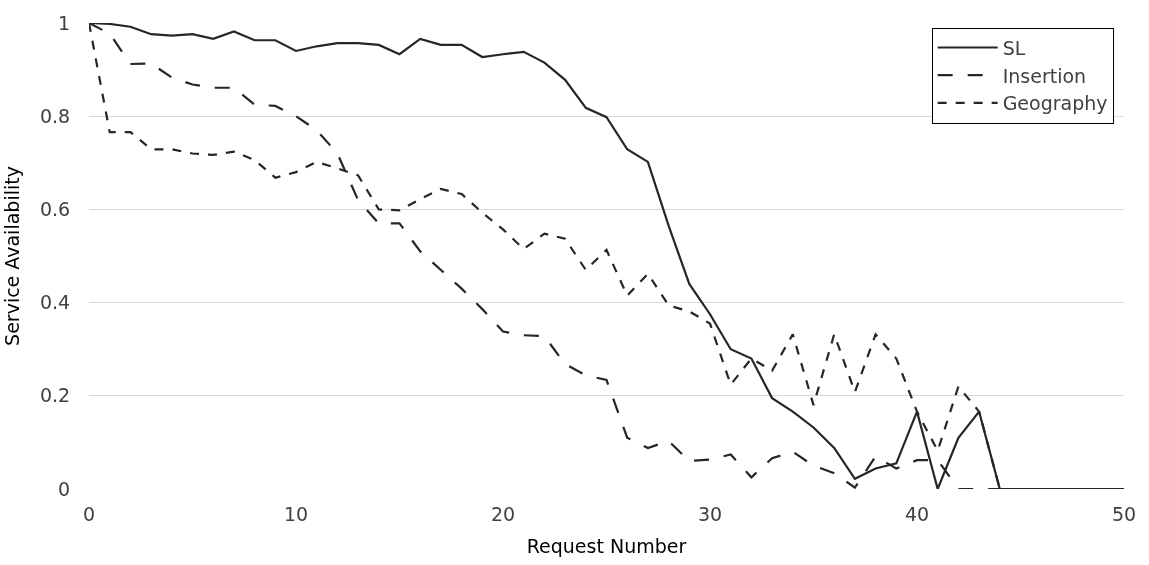 This screenshot has width=1149, height=565. Describe the element at coordinates (55, 302) in the screenshot. I see `y-tick-label: 0.4` at that location.